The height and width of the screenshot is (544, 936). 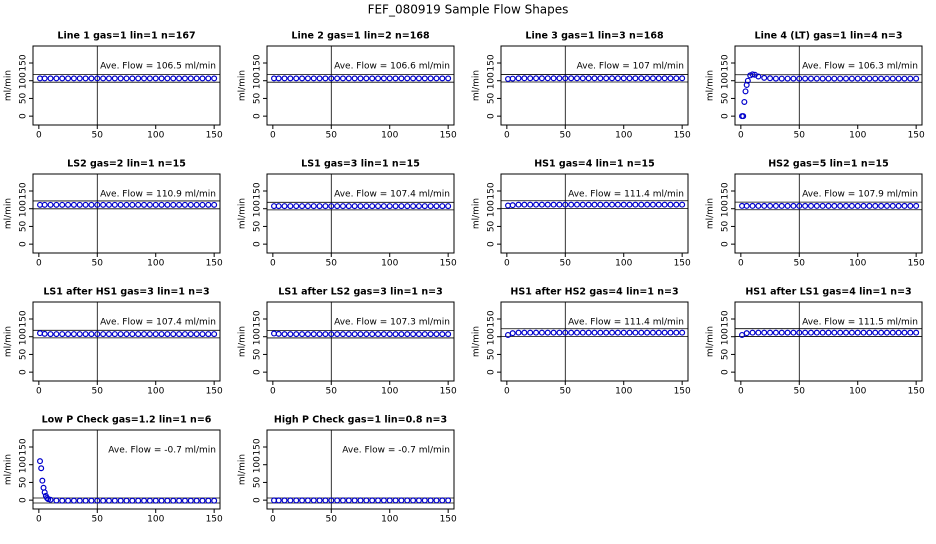 I want to click on x-tick-label: 50, so click(x=98, y=520).